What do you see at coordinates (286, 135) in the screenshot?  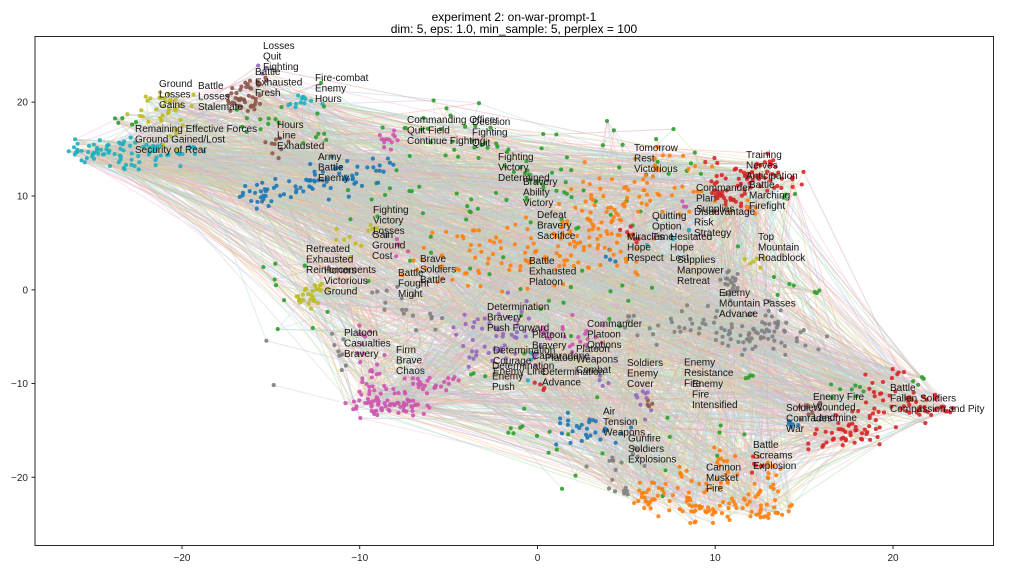 I see `svg-text: Line` at bounding box center [286, 135].